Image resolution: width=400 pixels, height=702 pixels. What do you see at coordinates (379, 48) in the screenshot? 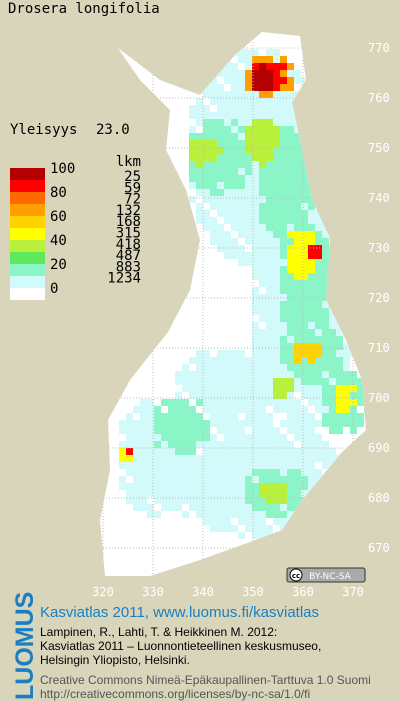
I see `y-axis-label: 770` at bounding box center [379, 48].